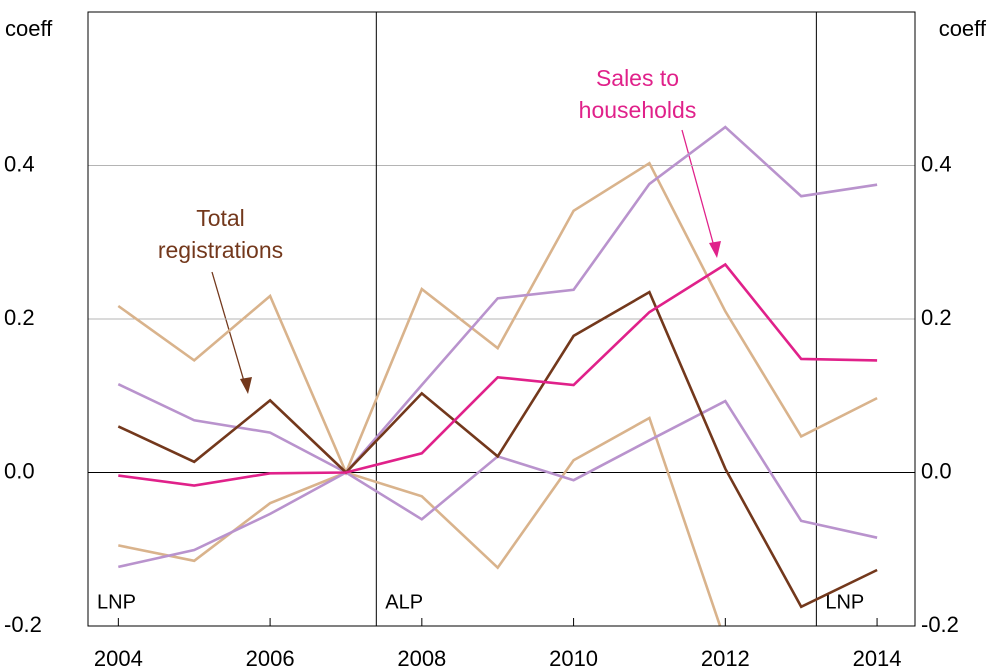 The image size is (991, 672). What do you see at coordinates (936, 163) in the screenshot?
I see `y2-tick-label: 0.4` at bounding box center [936, 163].